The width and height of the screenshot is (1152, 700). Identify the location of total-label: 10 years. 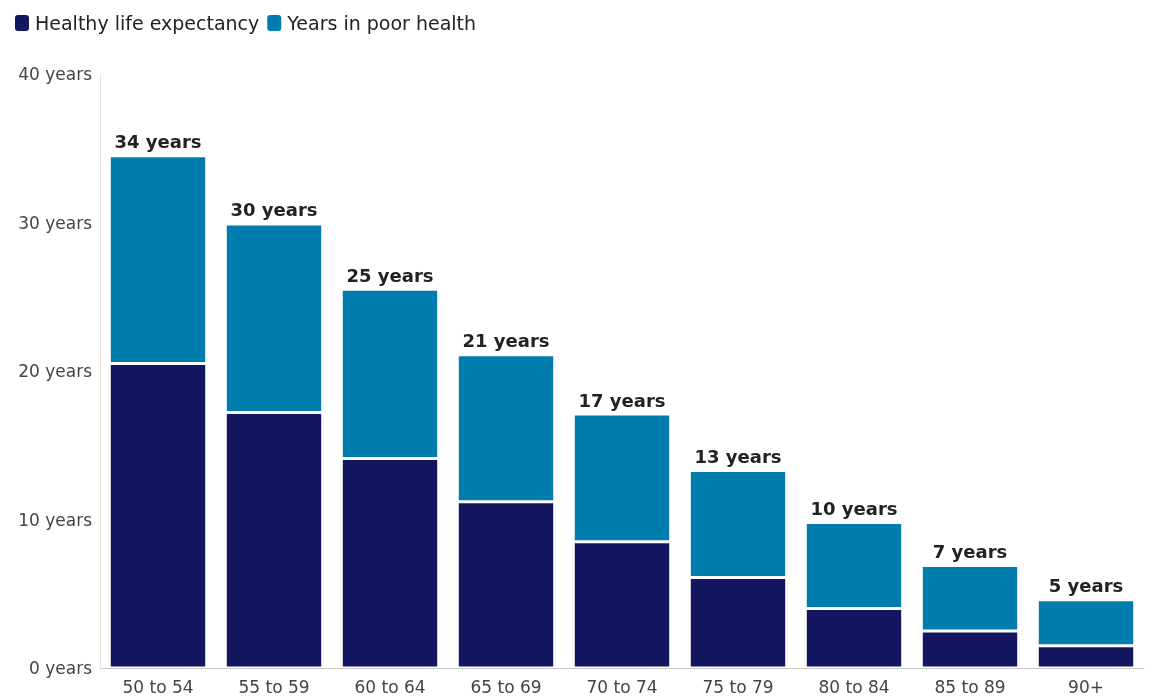
(854, 508).